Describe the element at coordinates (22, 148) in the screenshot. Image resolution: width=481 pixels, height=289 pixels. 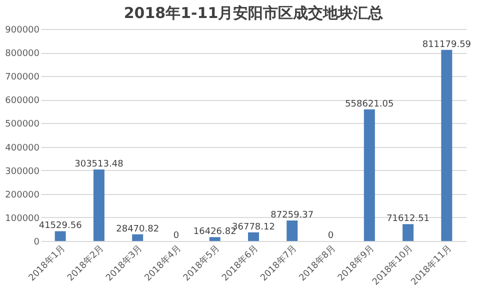
I see `y-tick-label: 400000` at that location.